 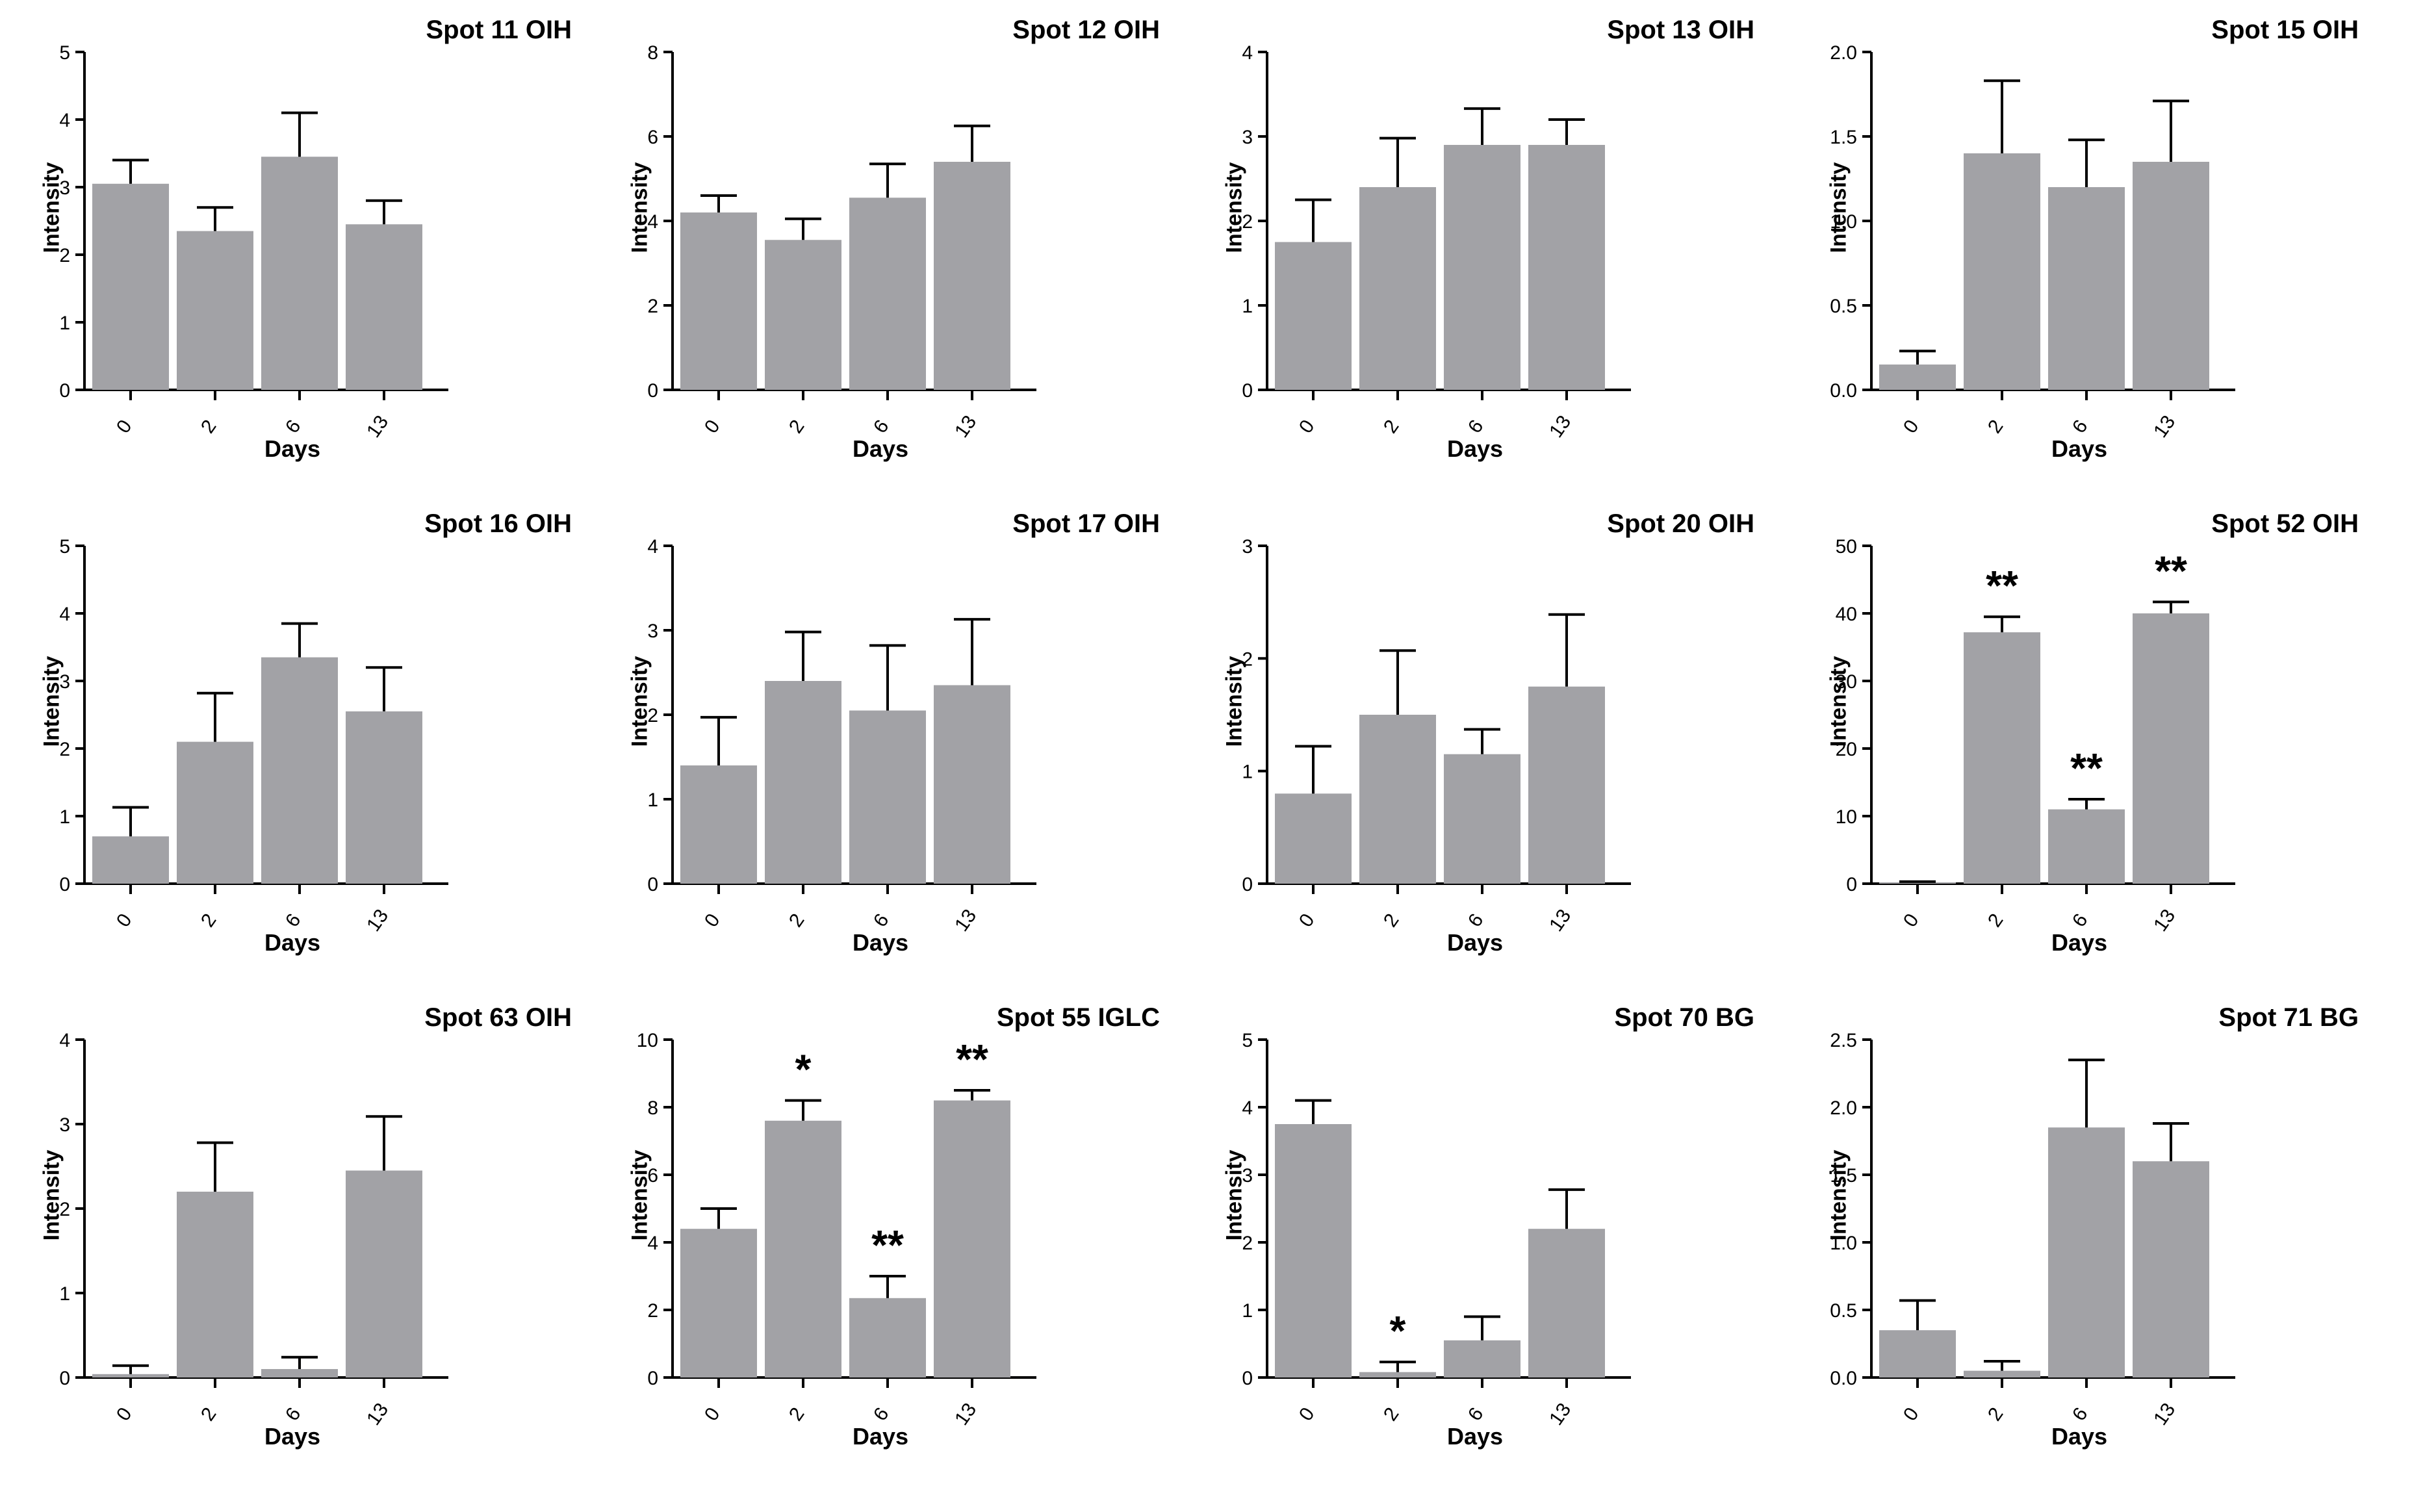 What do you see at coordinates (647, 1040) in the screenshot?
I see `y-tick-label: 10` at bounding box center [647, 1040].